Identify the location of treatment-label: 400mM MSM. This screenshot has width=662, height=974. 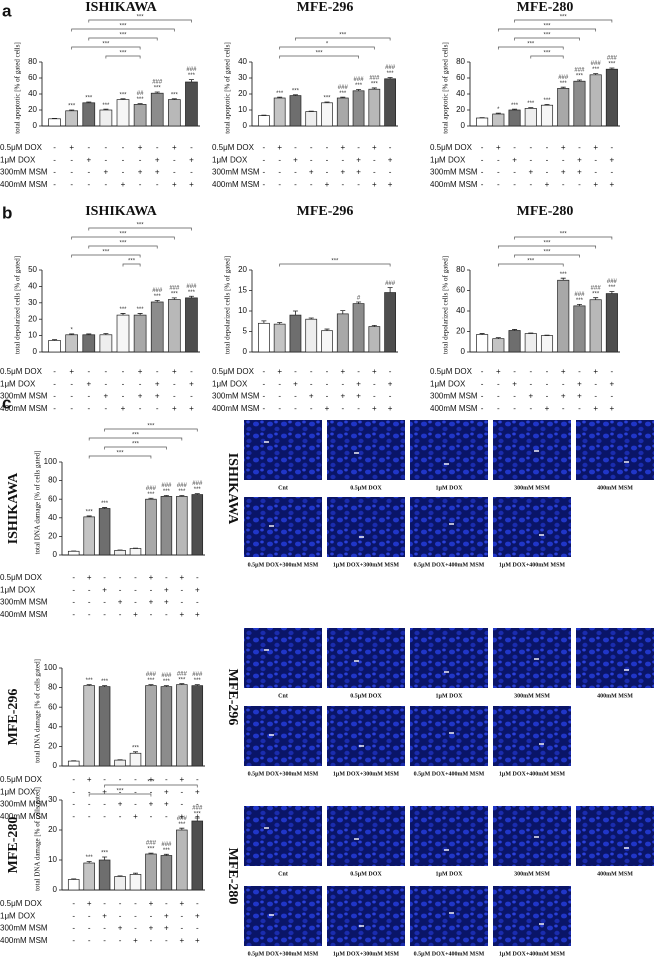
(24, 614).